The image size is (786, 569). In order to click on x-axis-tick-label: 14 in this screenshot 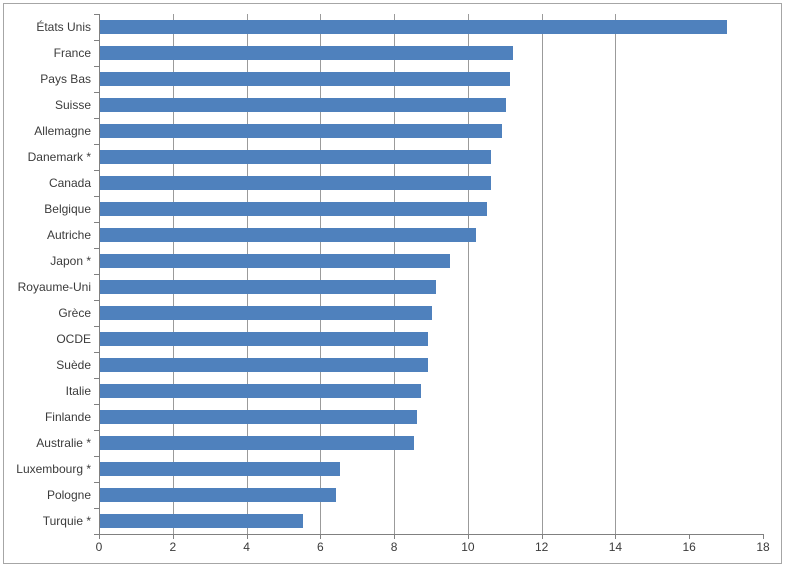, I will do `click(615, 547)`.